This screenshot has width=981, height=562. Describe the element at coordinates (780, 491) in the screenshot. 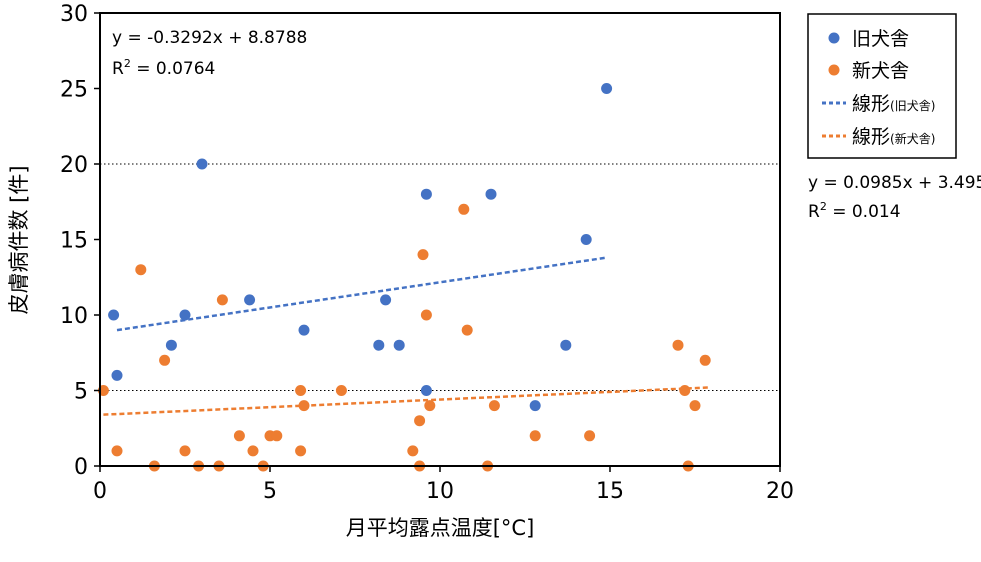

I see `x-tick-label: 20` at that location.